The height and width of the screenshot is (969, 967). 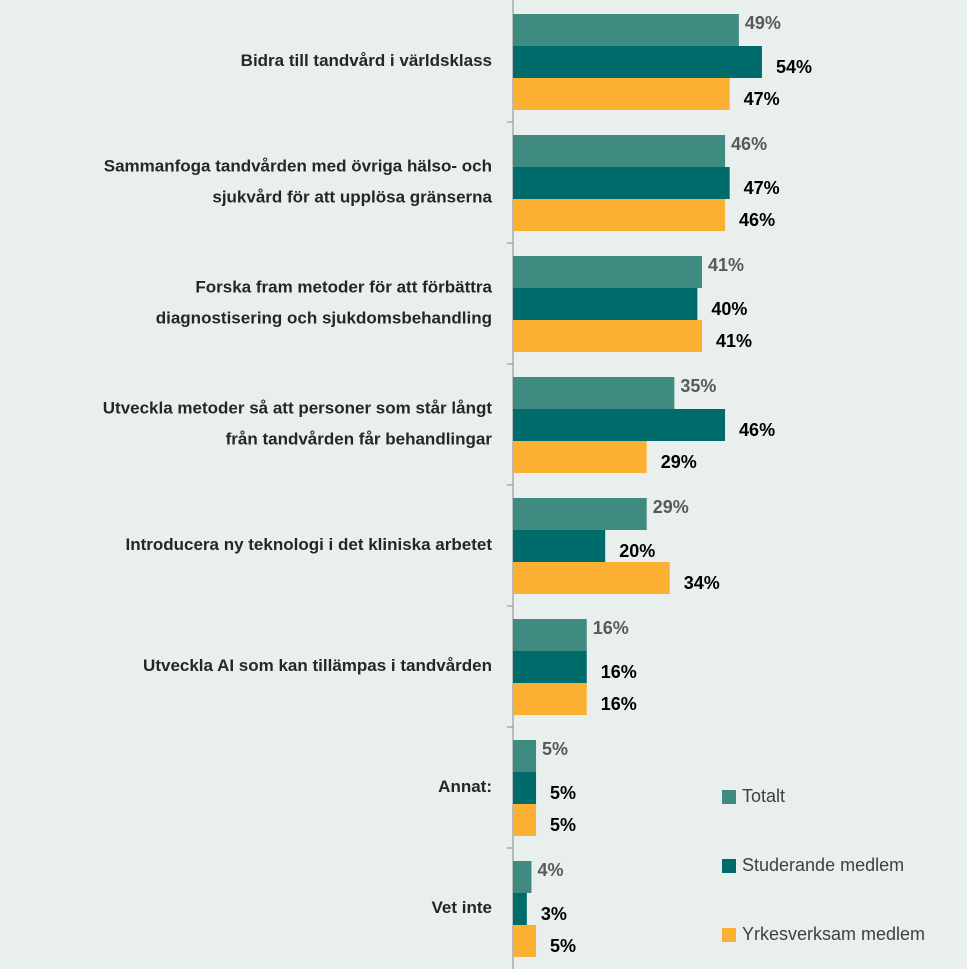 What do you see at coordinates (554, 914) in the screenshot?
I see `value-label: 3%` at bounding box center [554, 914].